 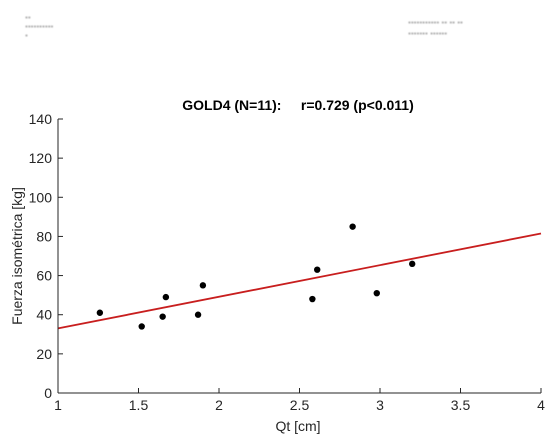 What do you see at coordinates (44, 276) in the screenshot?
I see `y-tick-label: 60` at bounding box center [44, 276].